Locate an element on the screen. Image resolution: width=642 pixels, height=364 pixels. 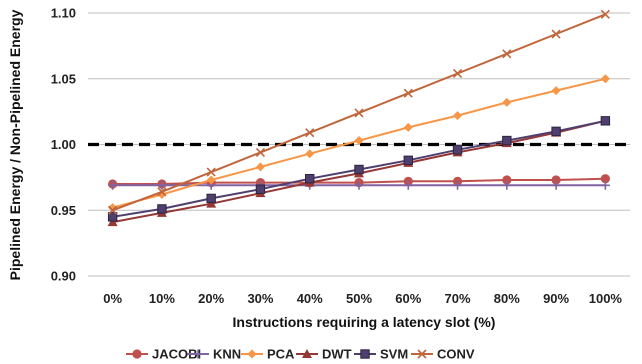
y-tick-label: 1.10 is located at coordinates (63, 13).